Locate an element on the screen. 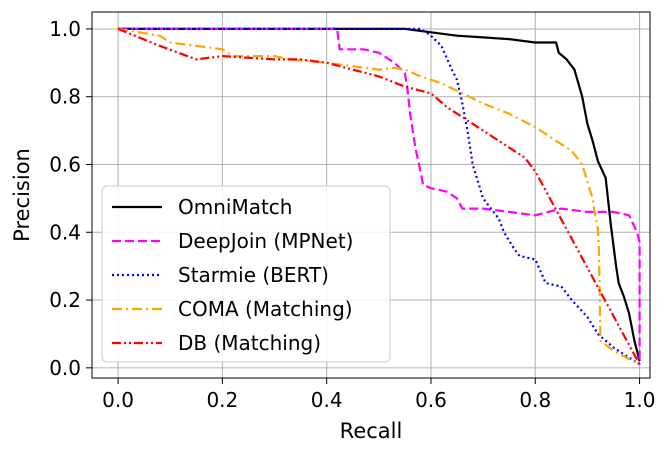  legend-label: DB (Matching) is located at coordinates (249, 343).